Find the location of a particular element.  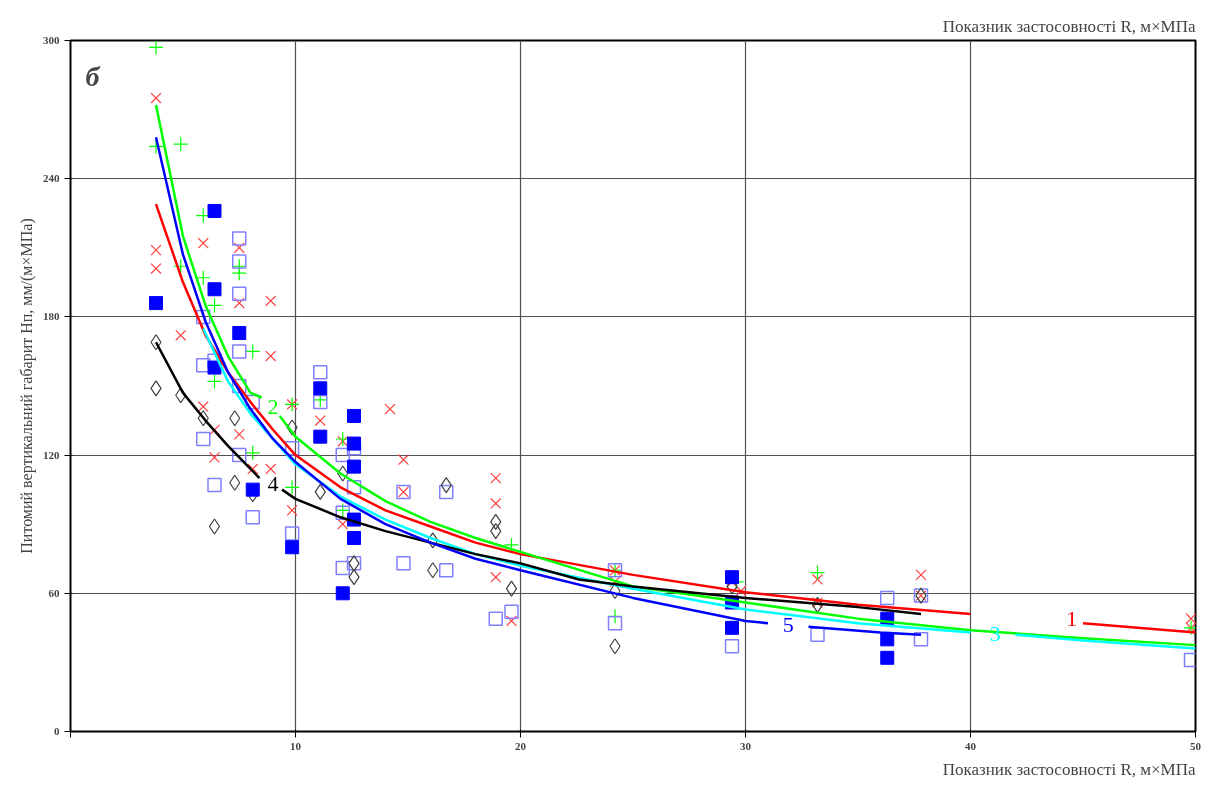

y-tick-label: 180 is located at coordinates (51, 316).